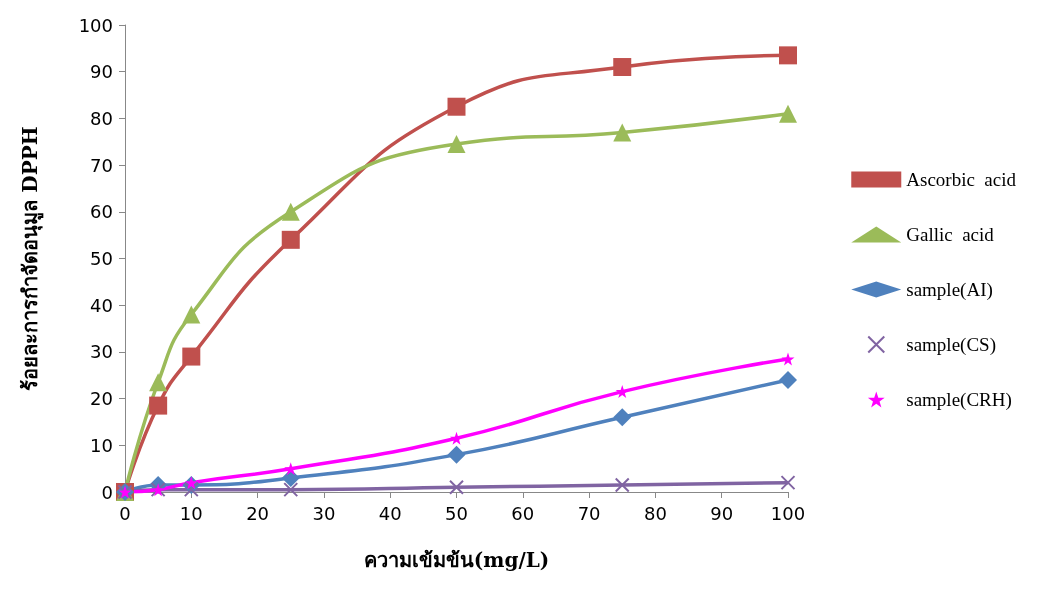 The image size is (1051, 589). I want to click on x-tick-label: 40, so click(390, 513).